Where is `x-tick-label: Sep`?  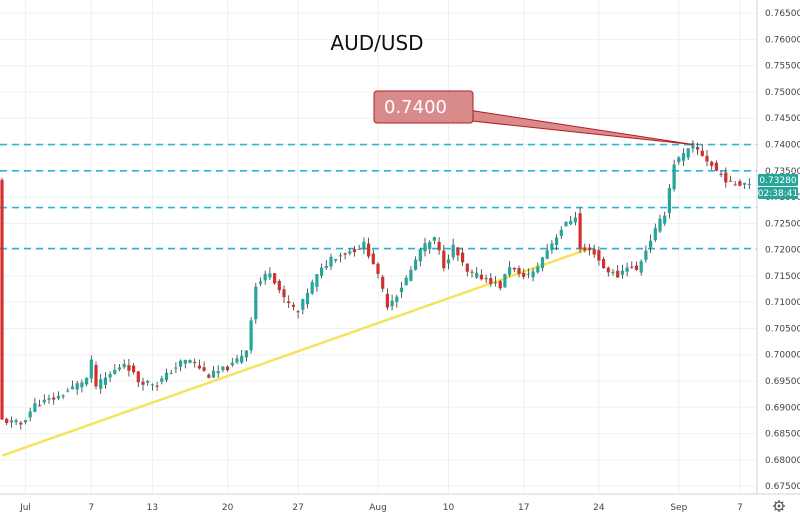 x-tick-label: Sep is located at coordinates (678, 508).